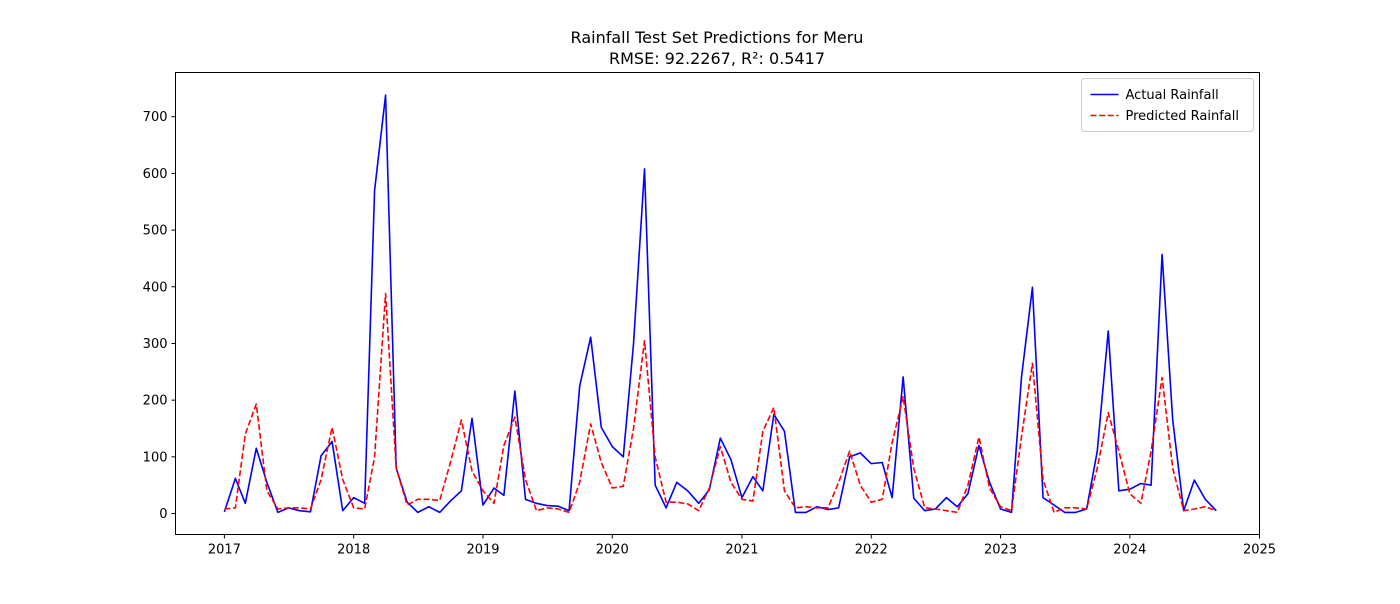  What do you see at coordinates (155, 457) in the screenshot?
I see `y-tick-label: 100` at bounding box center [155, 457].